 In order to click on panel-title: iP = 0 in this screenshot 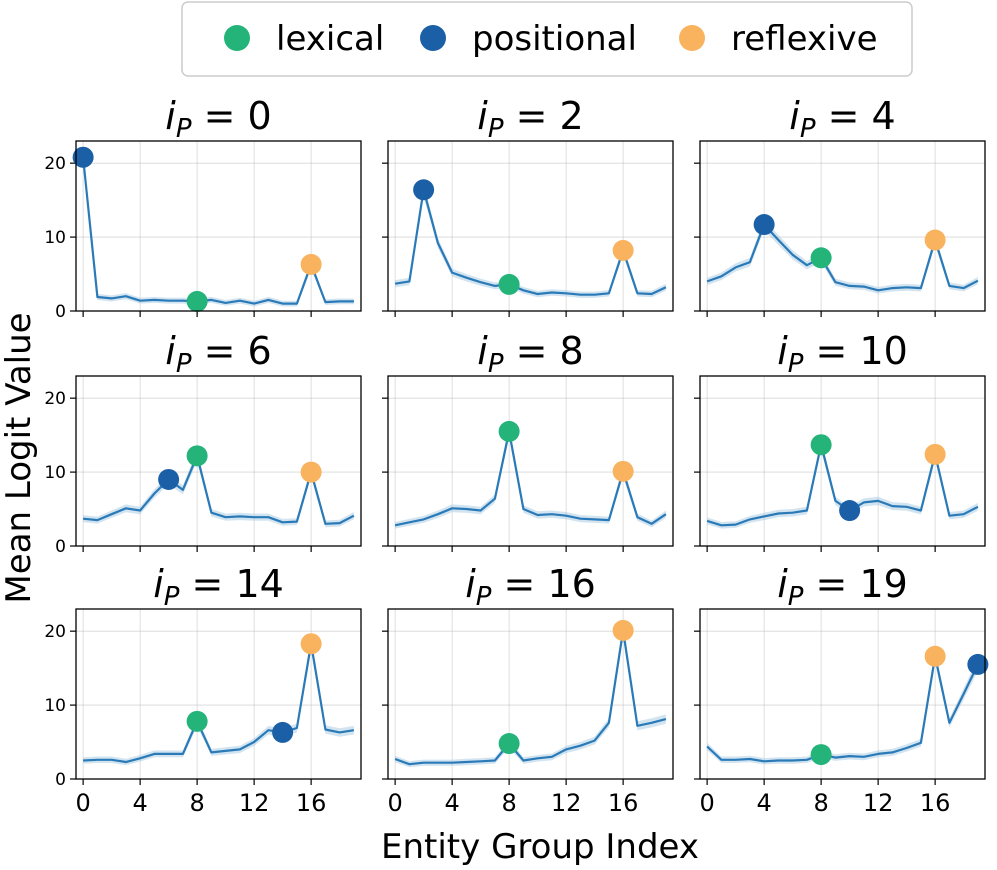, I will do `click(218, 119)`.